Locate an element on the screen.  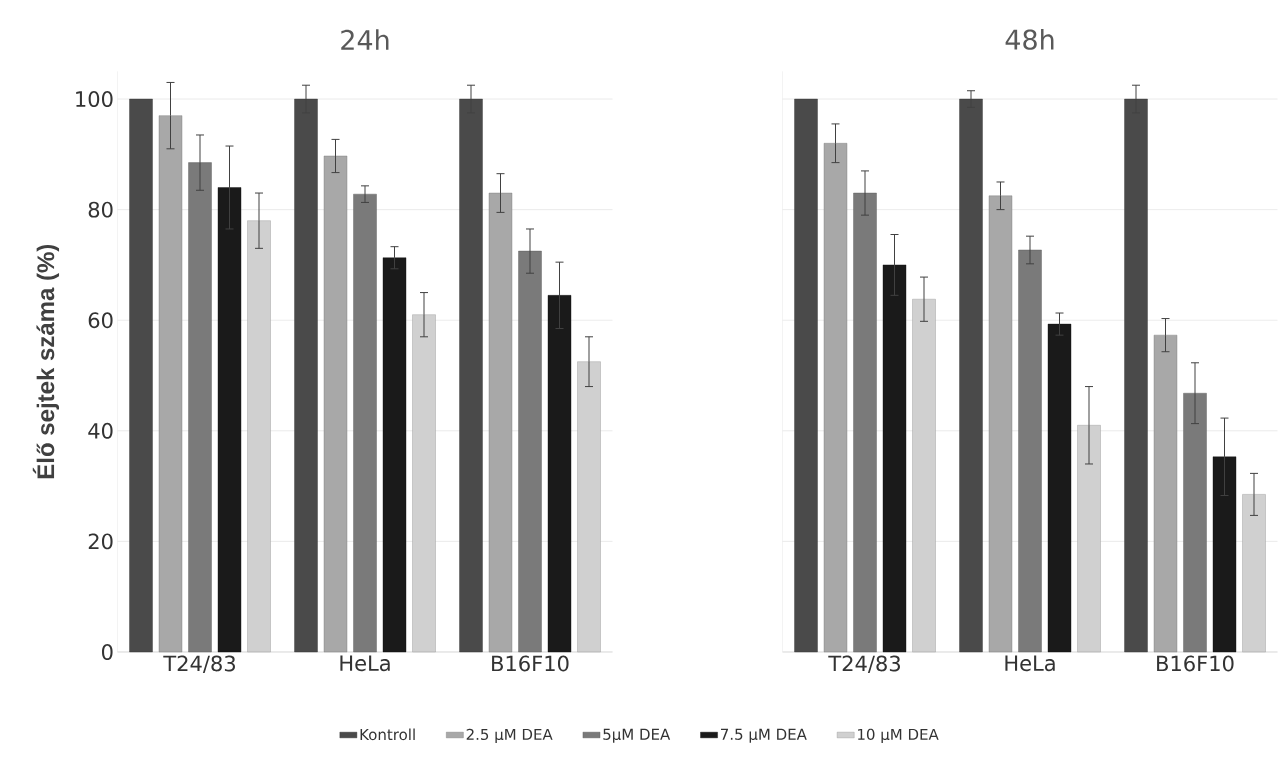
y-tick-label: 20 is located at coordinates (100, 541).